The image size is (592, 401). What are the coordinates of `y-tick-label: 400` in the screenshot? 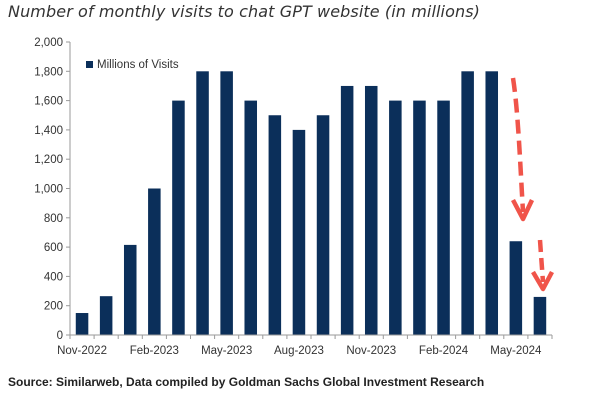 It's located at (53, 277).